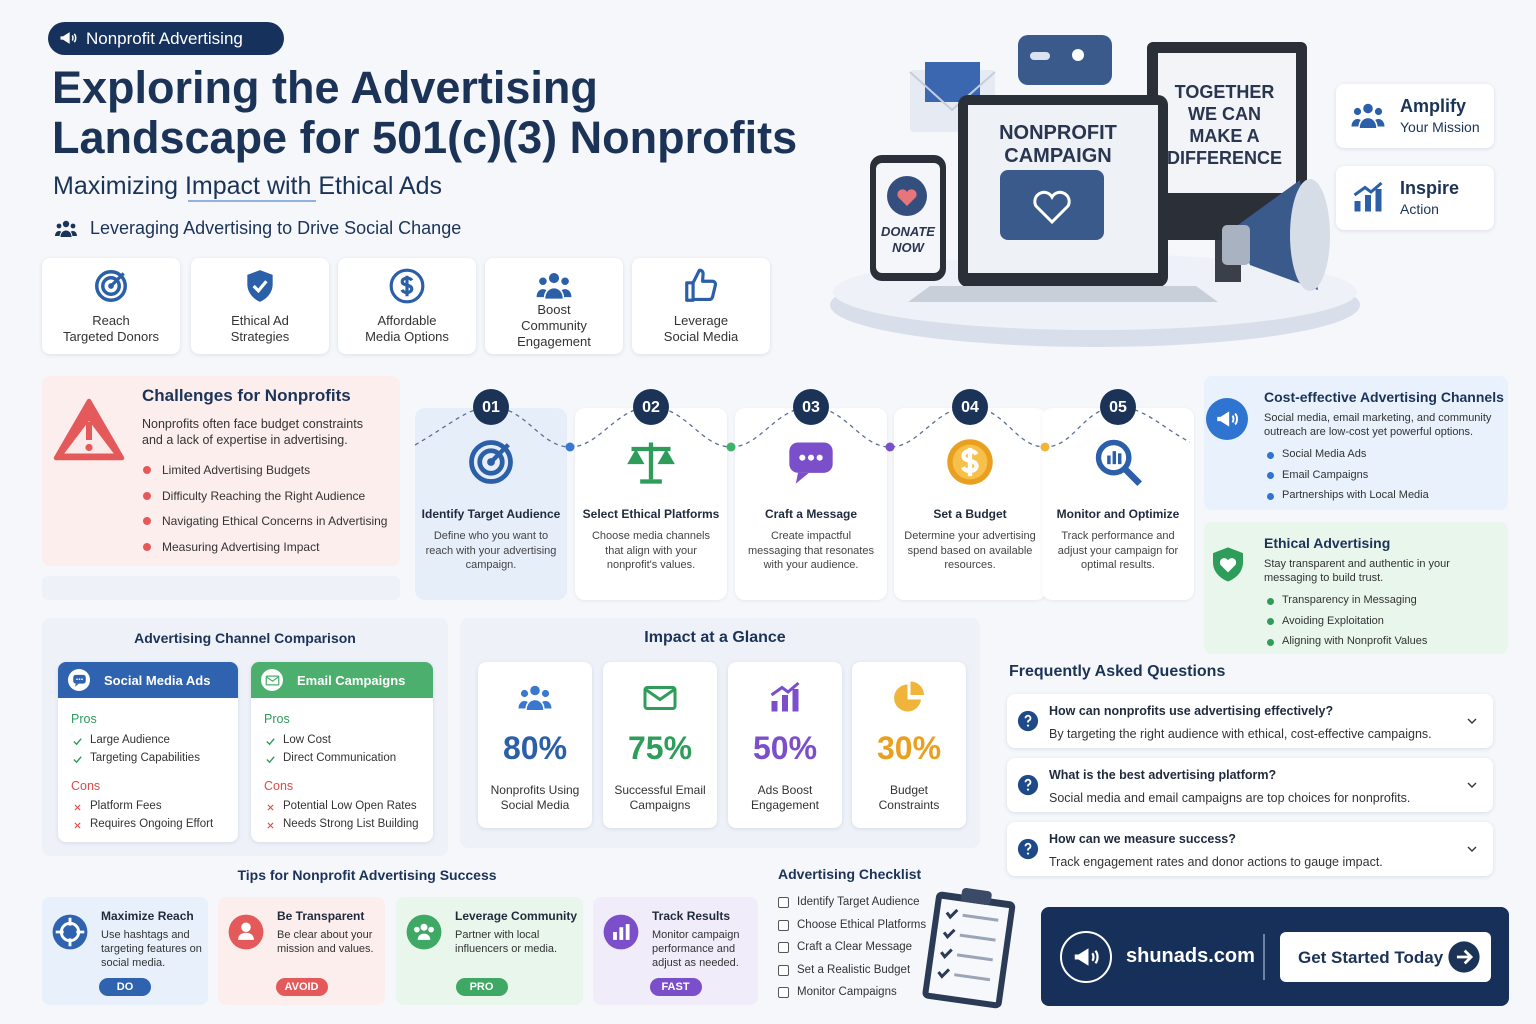 The width and height of the screenshot is (1536, 1024). Describe the element at coordinates (1355, 495) in the screenshot. I see `cost_effective-item: Partnerships with Local Media` at that location.